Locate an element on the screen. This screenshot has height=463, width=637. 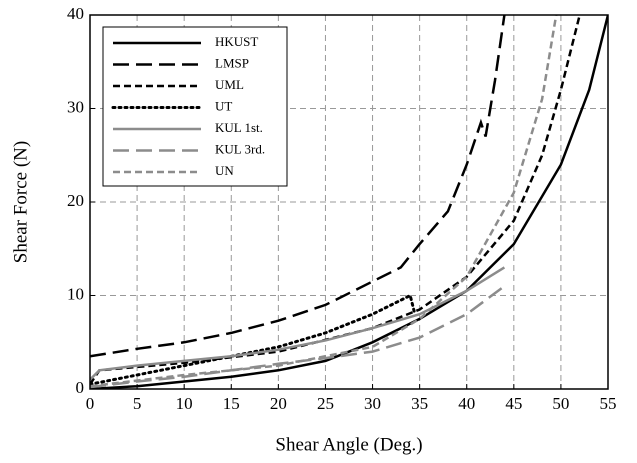
legend-label: KUL 1st. is located at coordinates (239, 127).